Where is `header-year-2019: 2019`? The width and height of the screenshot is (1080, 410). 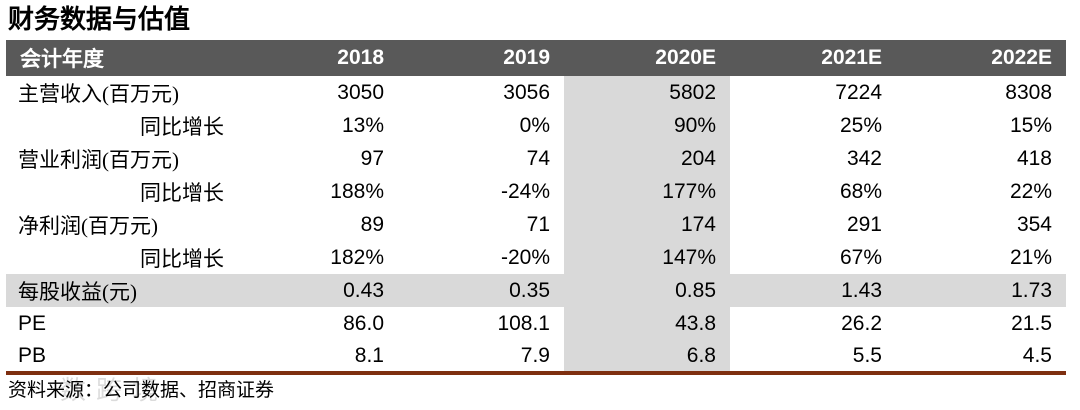 header-year-2019: 2019 is located at coordinates (481, 58).